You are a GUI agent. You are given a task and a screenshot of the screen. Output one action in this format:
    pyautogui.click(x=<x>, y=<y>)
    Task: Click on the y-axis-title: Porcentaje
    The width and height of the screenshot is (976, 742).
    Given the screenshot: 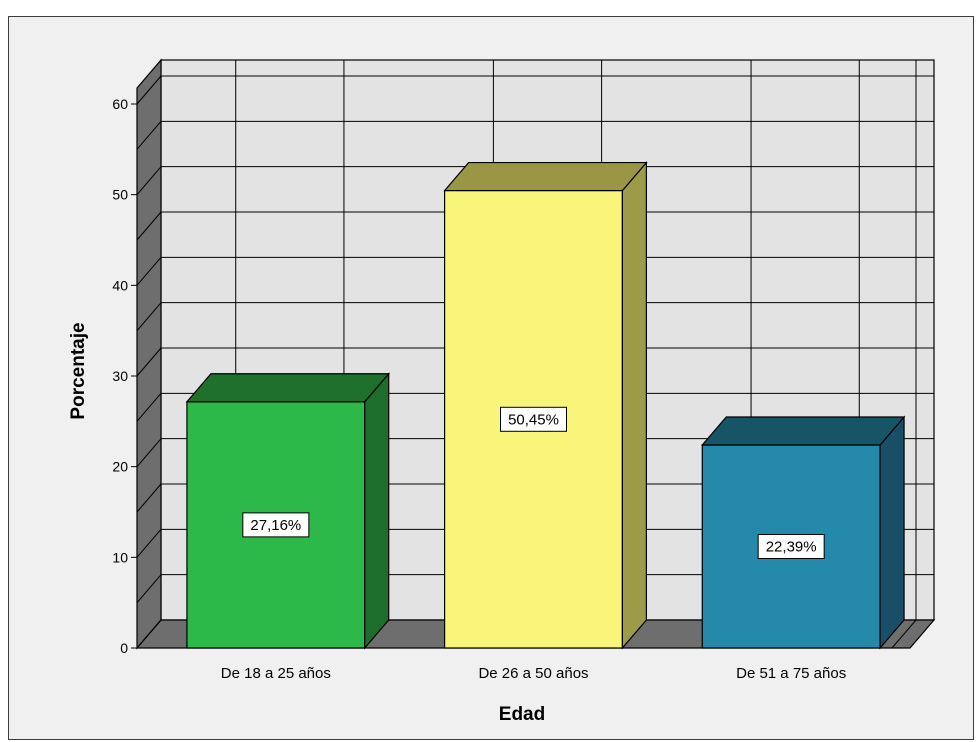 What is the action you would take?
    pyautogui.click(x=78, y=370)
    